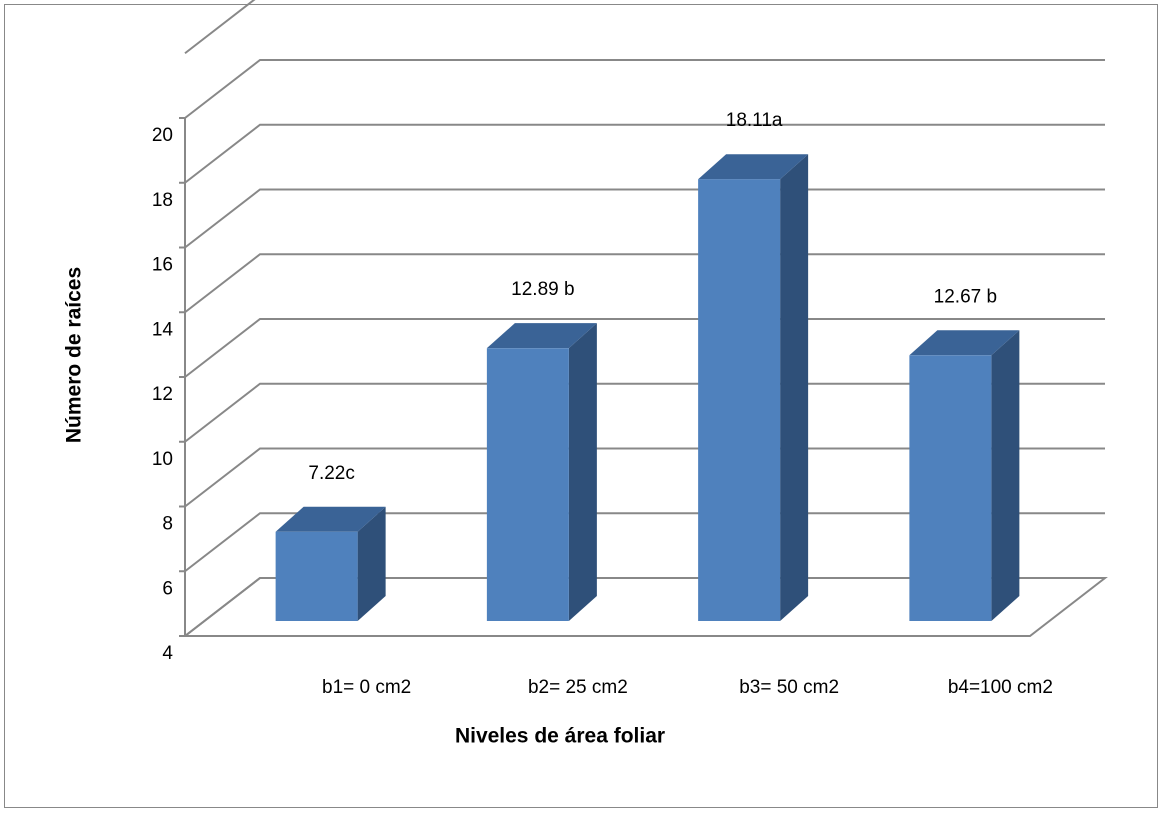  Describe the element at coordinates (789, 687) in the screenshot. I see `x-tick-label: b3= 50 cm2` at that location.